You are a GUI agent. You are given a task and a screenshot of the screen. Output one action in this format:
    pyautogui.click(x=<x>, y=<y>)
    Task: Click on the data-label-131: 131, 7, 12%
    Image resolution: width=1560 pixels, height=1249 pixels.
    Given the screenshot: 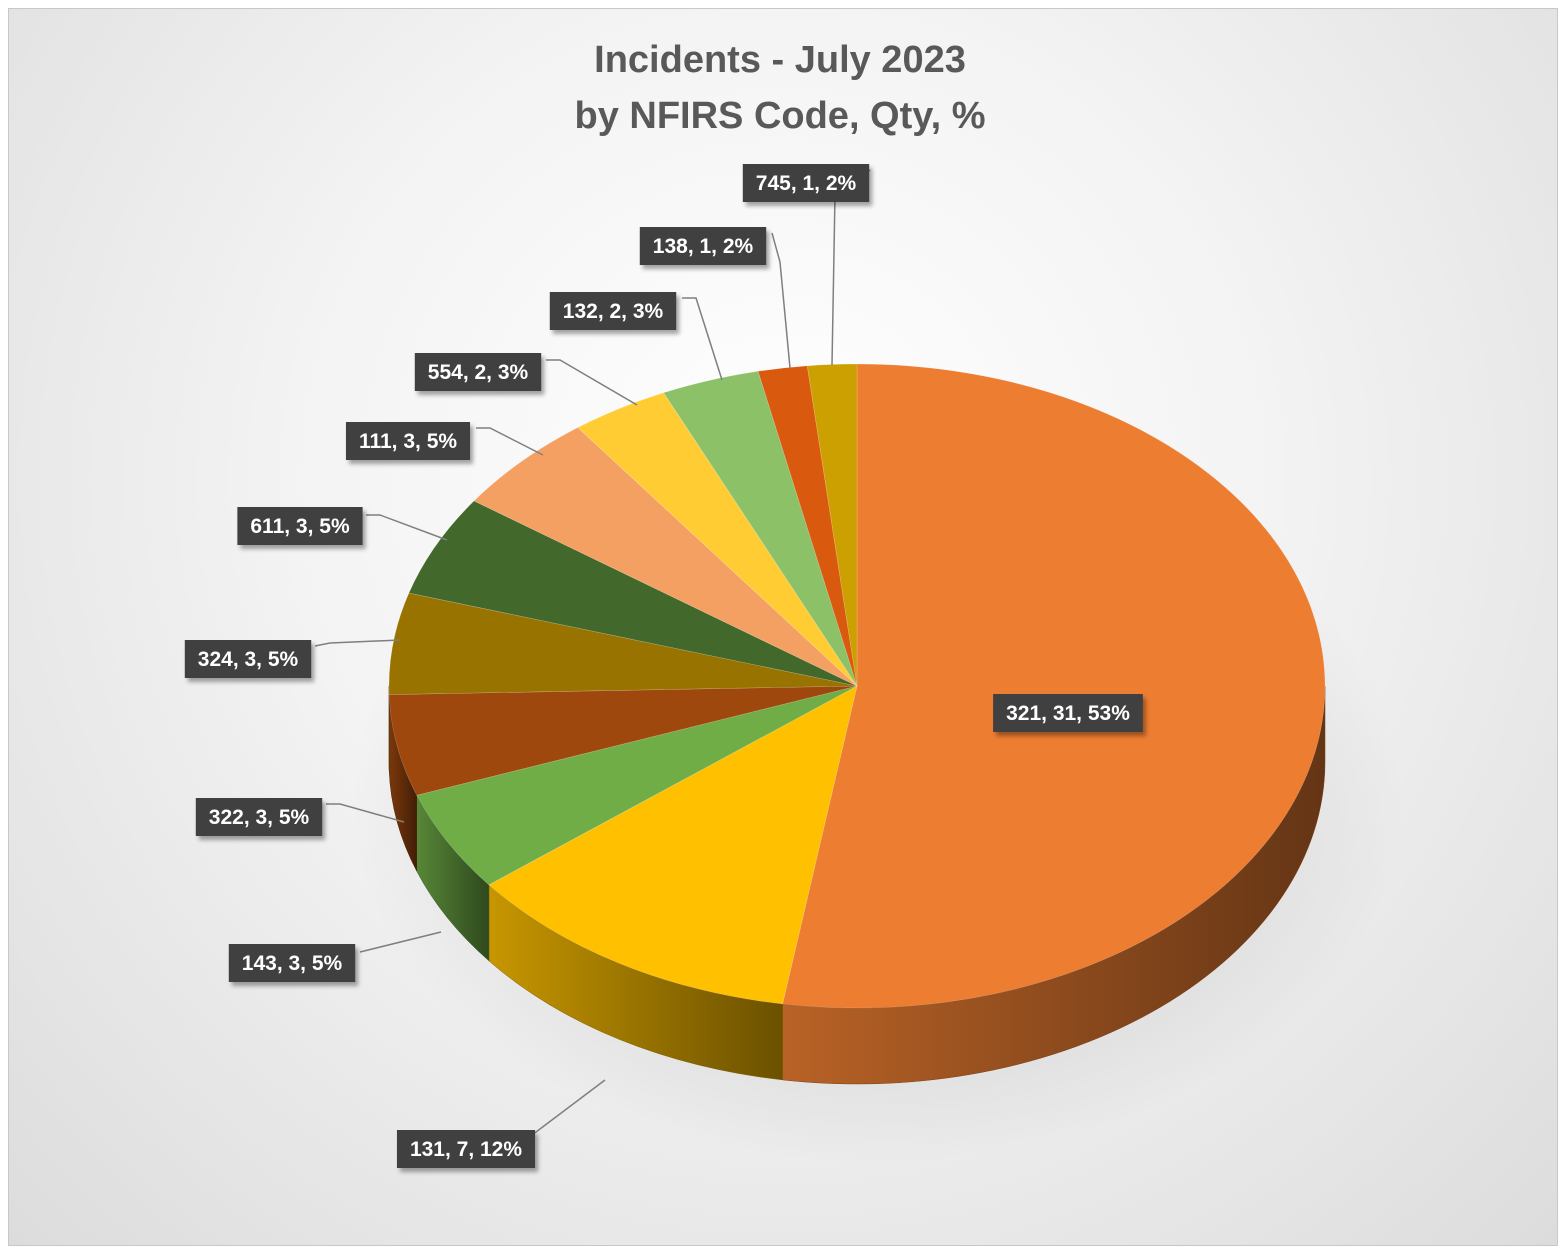 What is the action you would take?
    pyautogui.click(x=466, y=1149)
    